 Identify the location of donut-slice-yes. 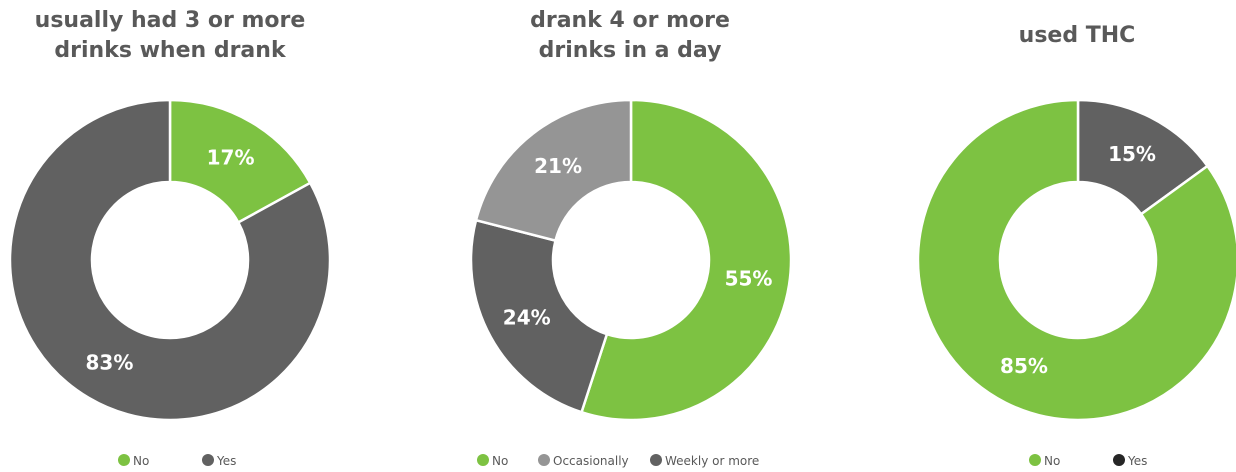
(1143, 157).